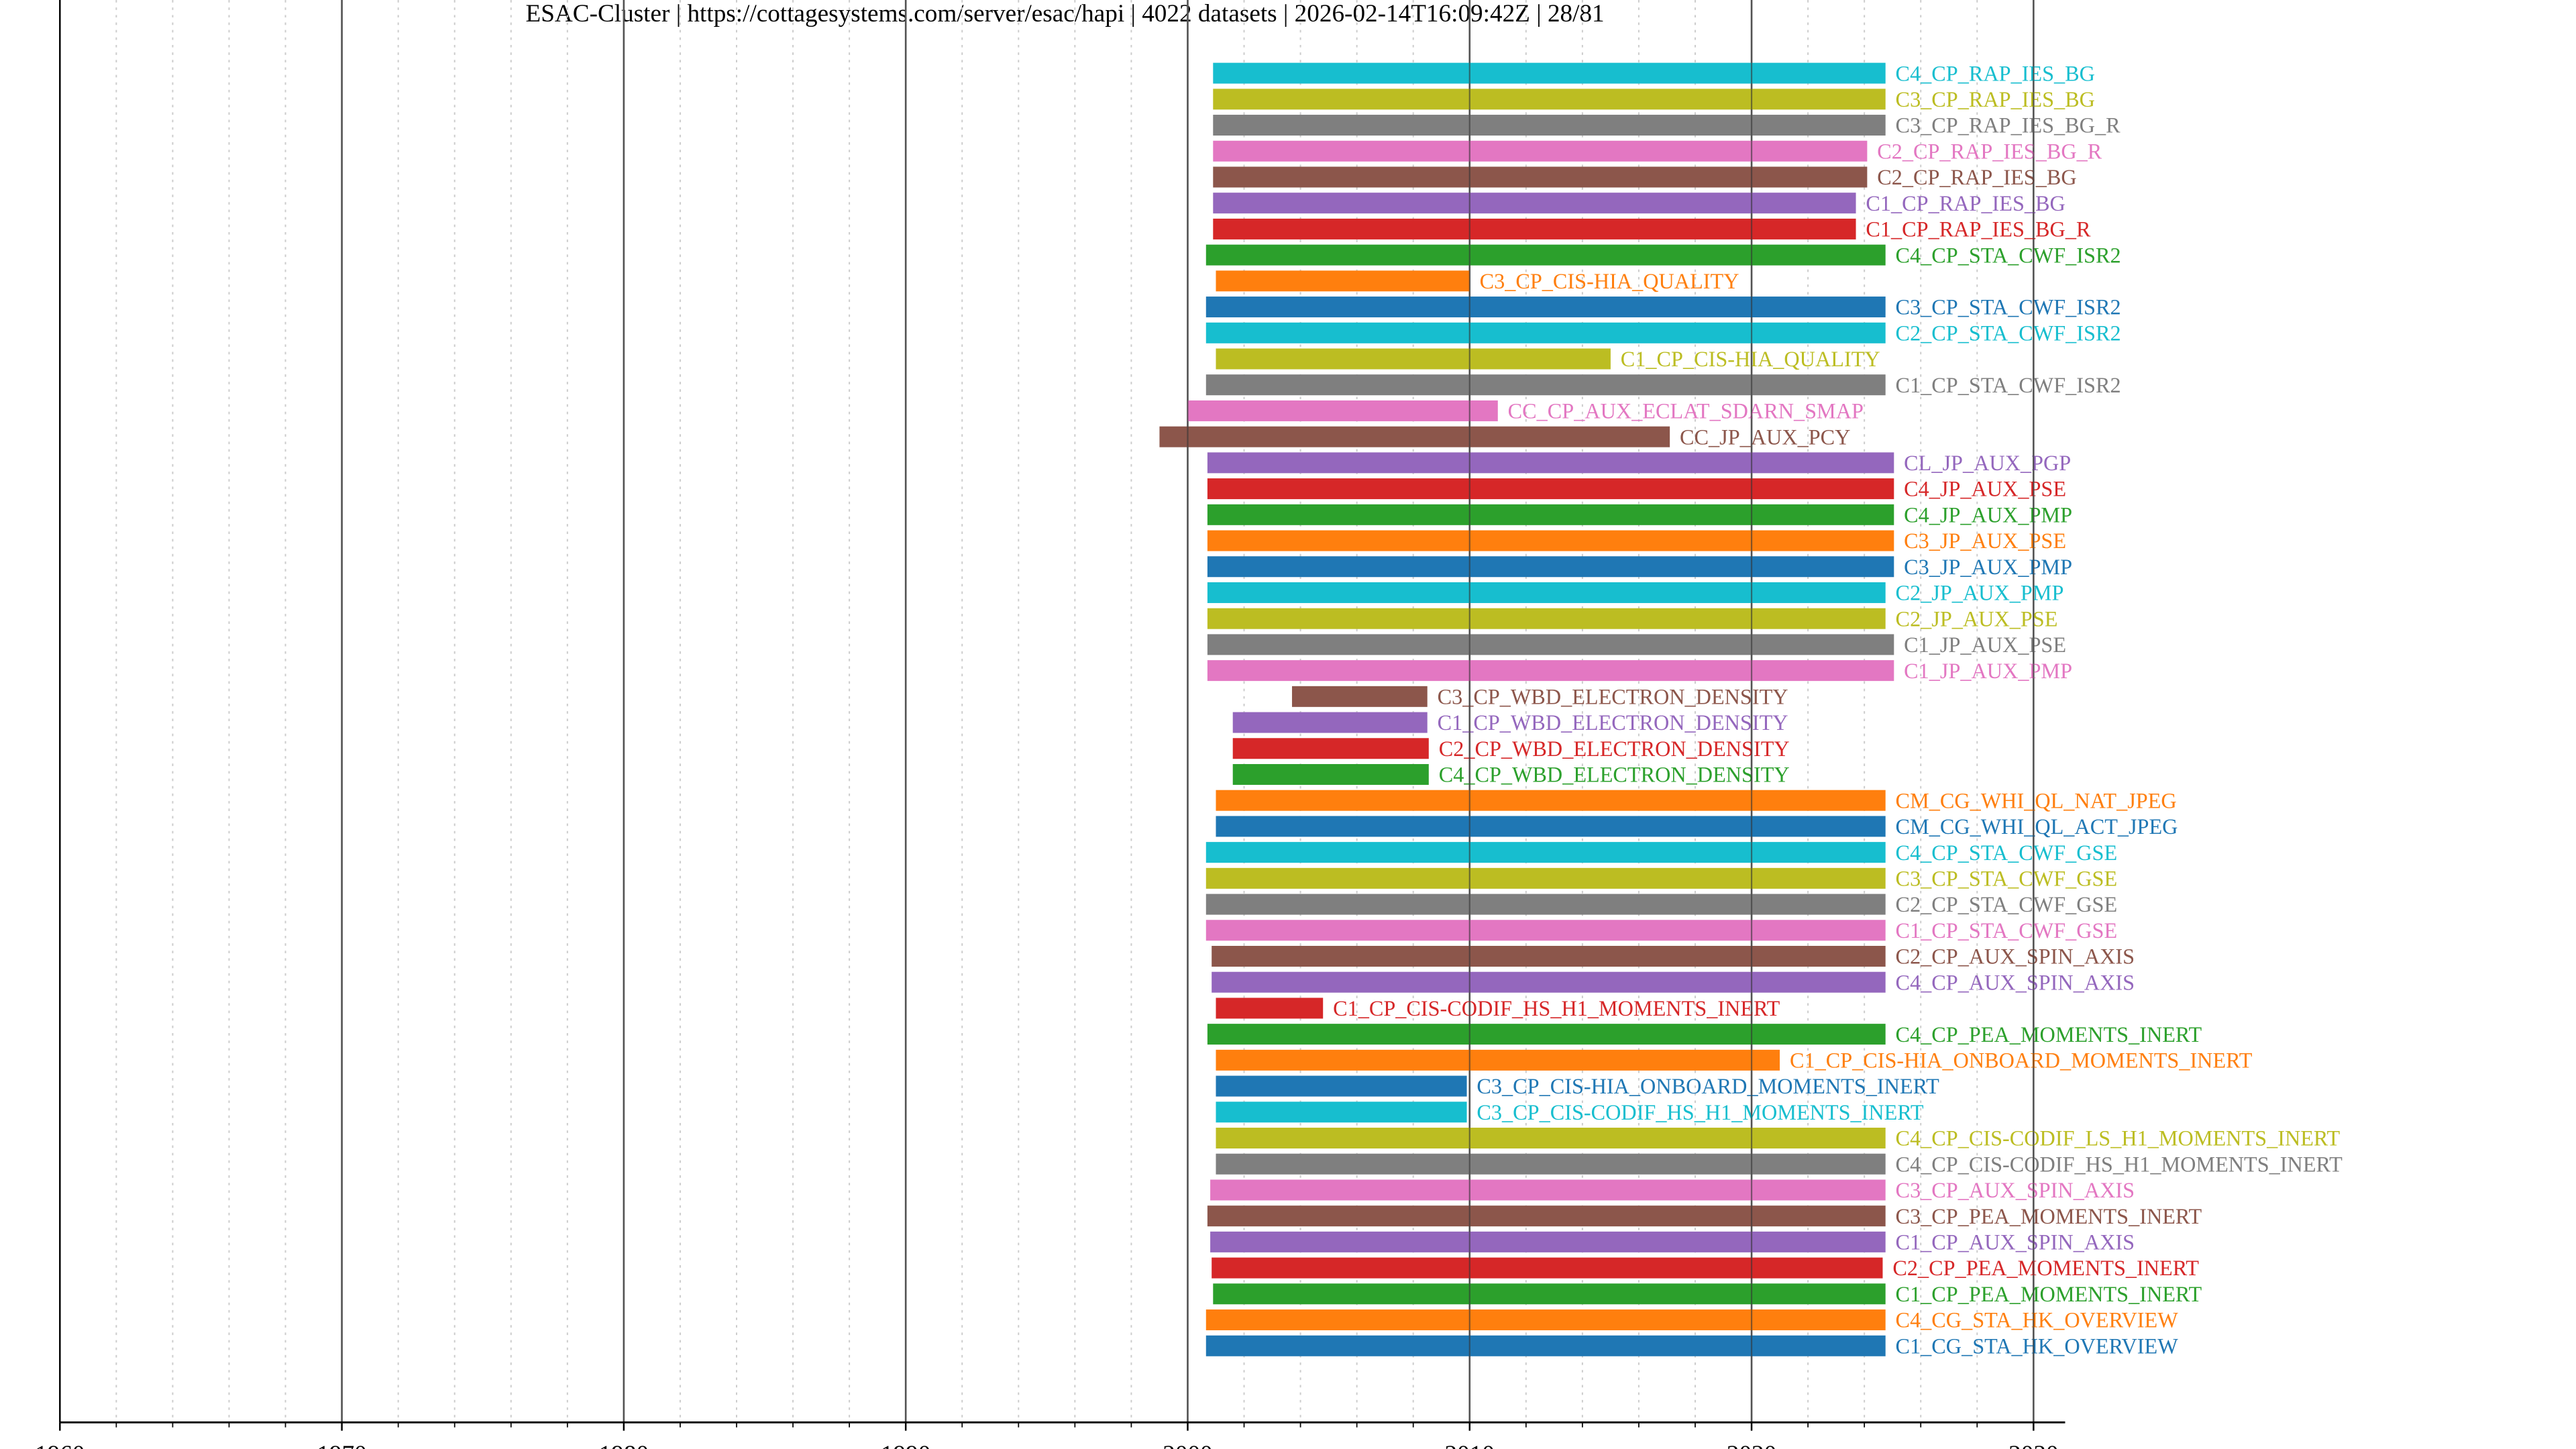  What do you see at coordinates (1686, 411) in the screenshot?
I see `dataset-label: CC_CP_AUX_ECLAT_SDARN_SMAP` at bounding box center [1686, 411].